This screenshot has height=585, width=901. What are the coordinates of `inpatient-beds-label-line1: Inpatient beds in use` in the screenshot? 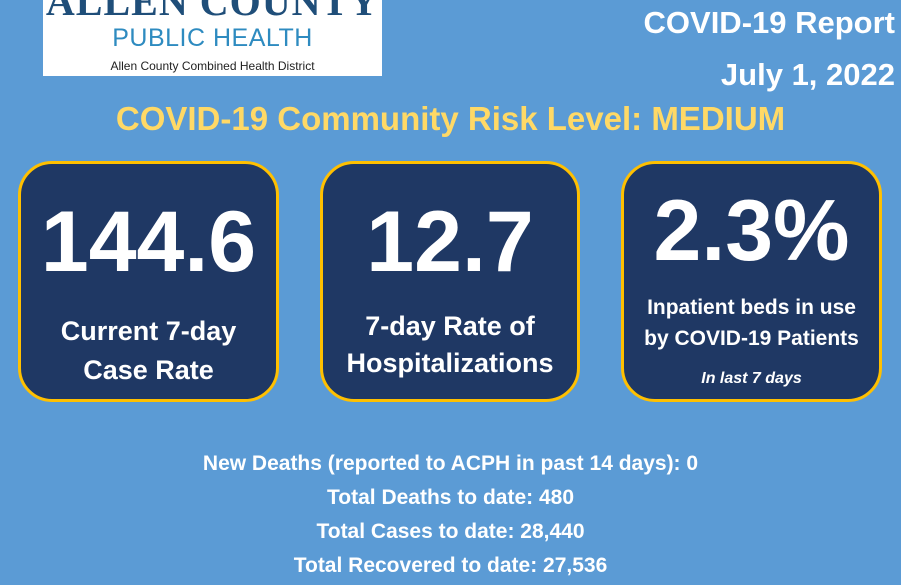 It's located at (751, 307).